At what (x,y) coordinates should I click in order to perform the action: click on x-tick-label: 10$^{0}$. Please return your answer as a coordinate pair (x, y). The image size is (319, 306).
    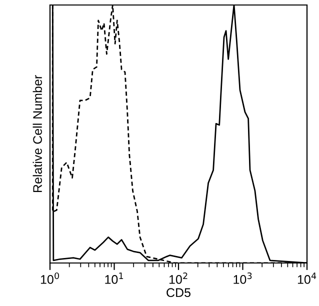
    Looking at the image, I should click on (50, 278).